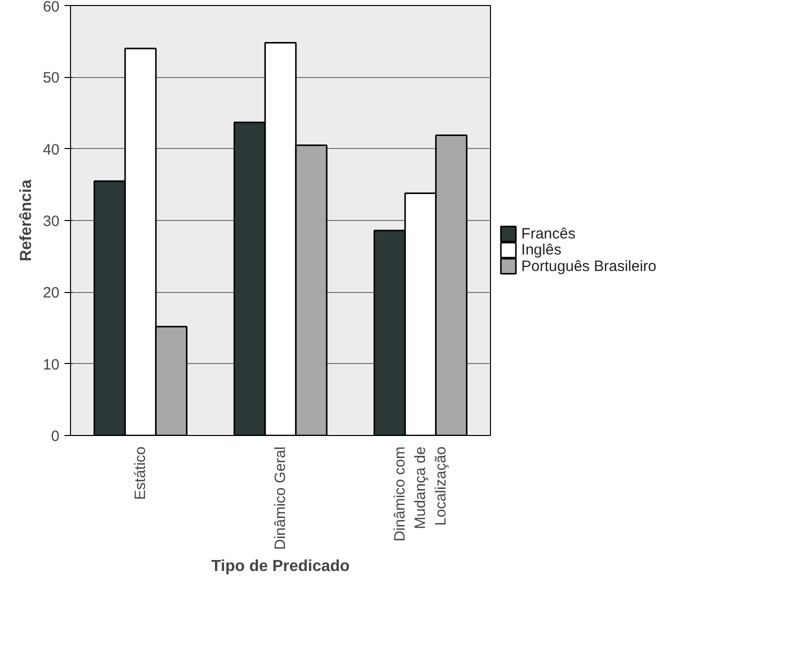  I want to click on y-tick-label: 30, so click(51, 221).